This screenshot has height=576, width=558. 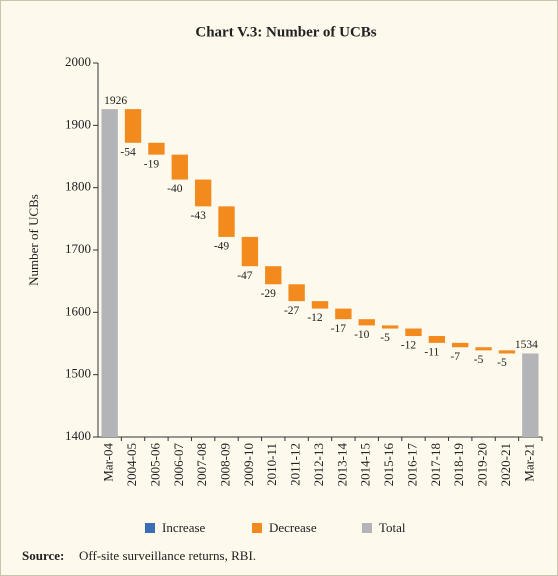 I want to click on data-label: -54, so click(x=128, y=152).